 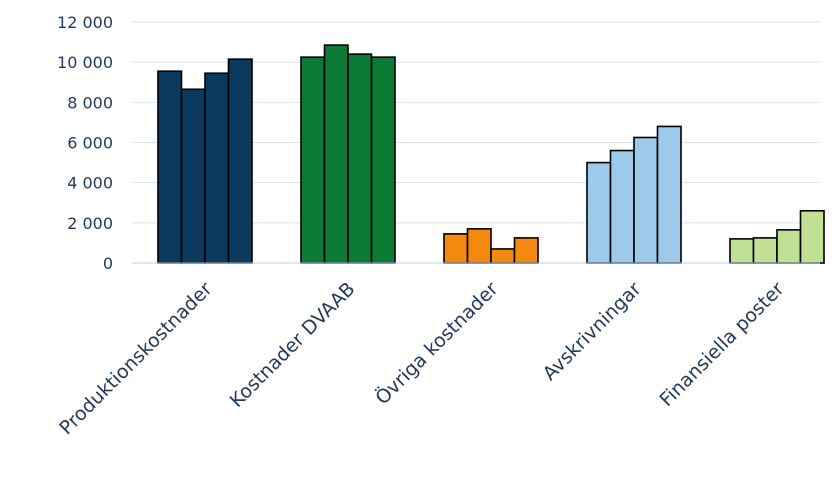 I want to click on y-tick-label: 4 000, so click(x=90, y=183).